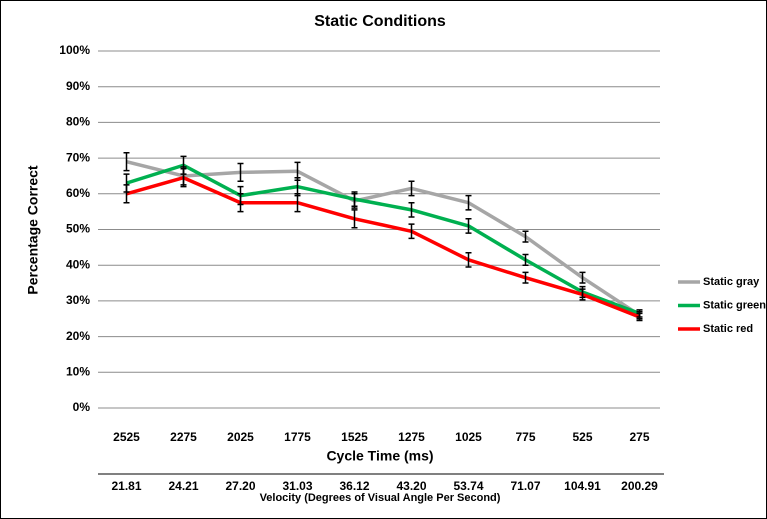  I want to click on x-tick-label: 275, so click(639, 437).